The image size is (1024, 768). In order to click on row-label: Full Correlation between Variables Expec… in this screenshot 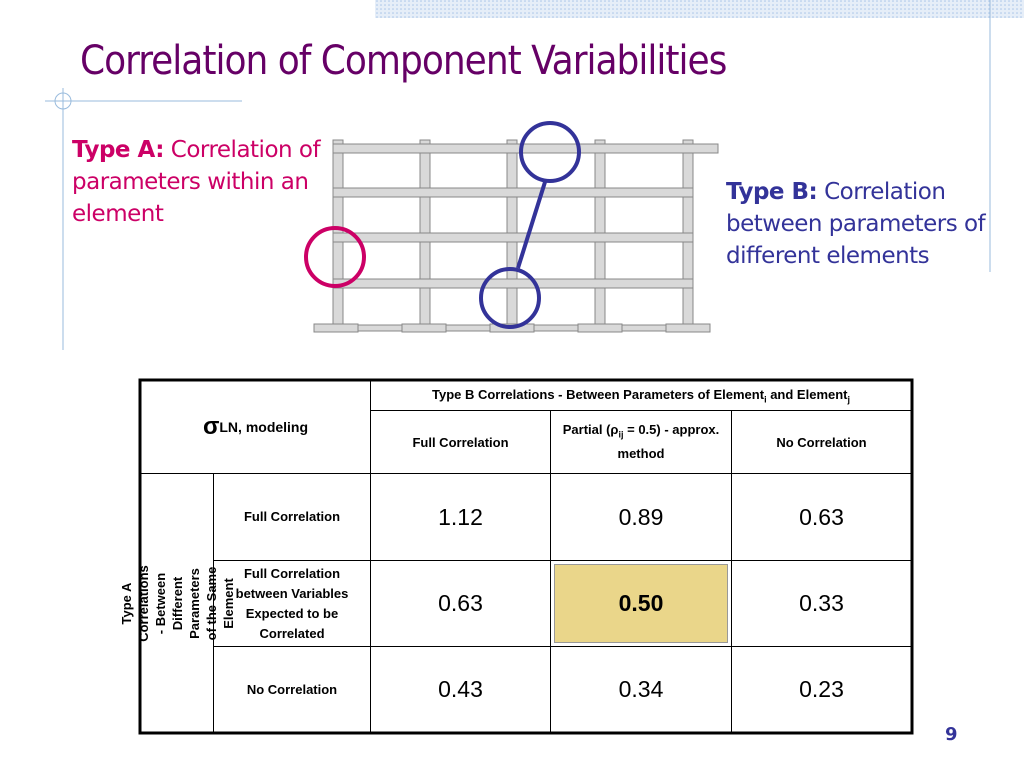, I will do `click(292, 603)`.